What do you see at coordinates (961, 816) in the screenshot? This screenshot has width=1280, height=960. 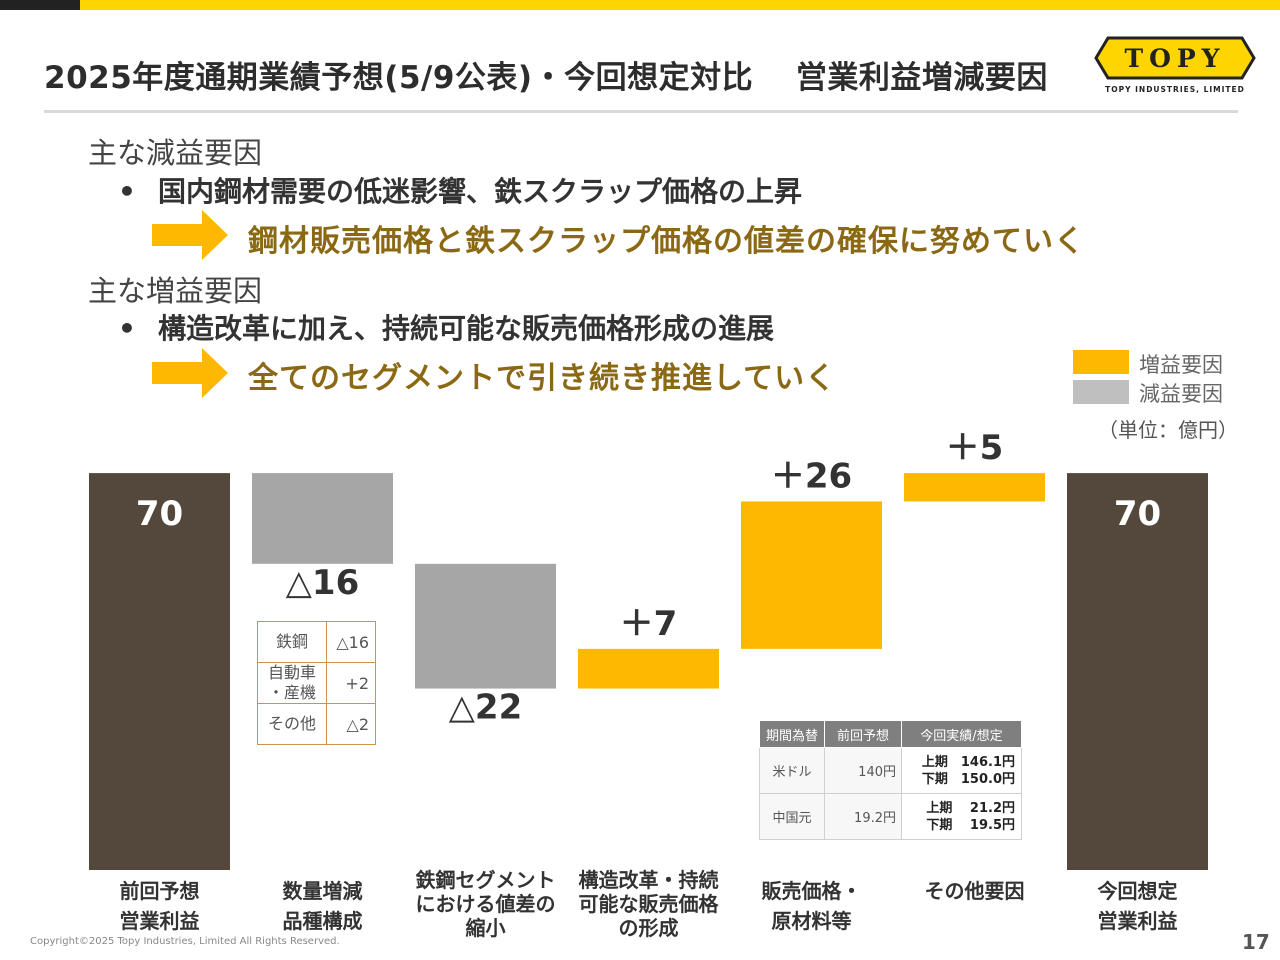 I see `fx-current: 上期 21.2円 下期 19.5円` at bounding box center [961, 816].